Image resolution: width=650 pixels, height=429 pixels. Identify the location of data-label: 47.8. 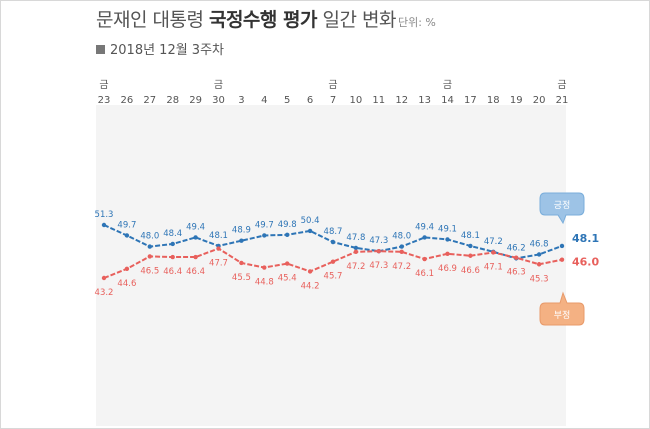
(355, 238).